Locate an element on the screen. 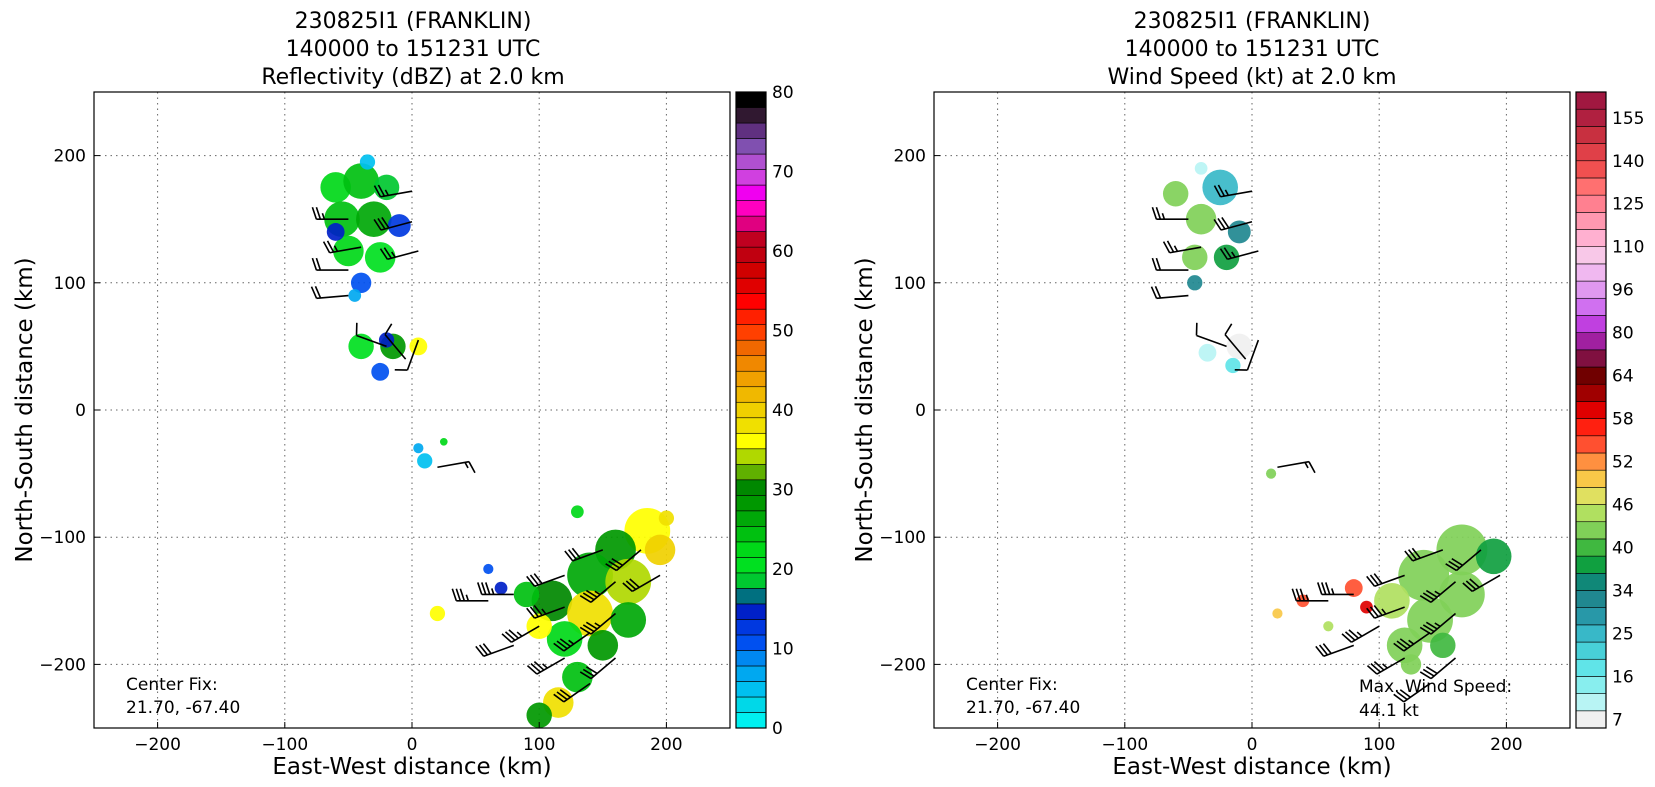 This screenshot has width=1655, height=787. reflectivity-y-tick-label: 0 is located at coordinates (80, 411).